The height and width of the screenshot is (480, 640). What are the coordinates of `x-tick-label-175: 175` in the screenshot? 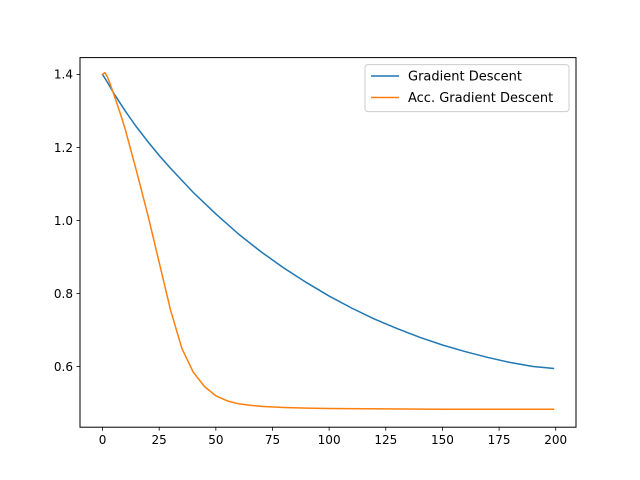 It's located at (499, 440).